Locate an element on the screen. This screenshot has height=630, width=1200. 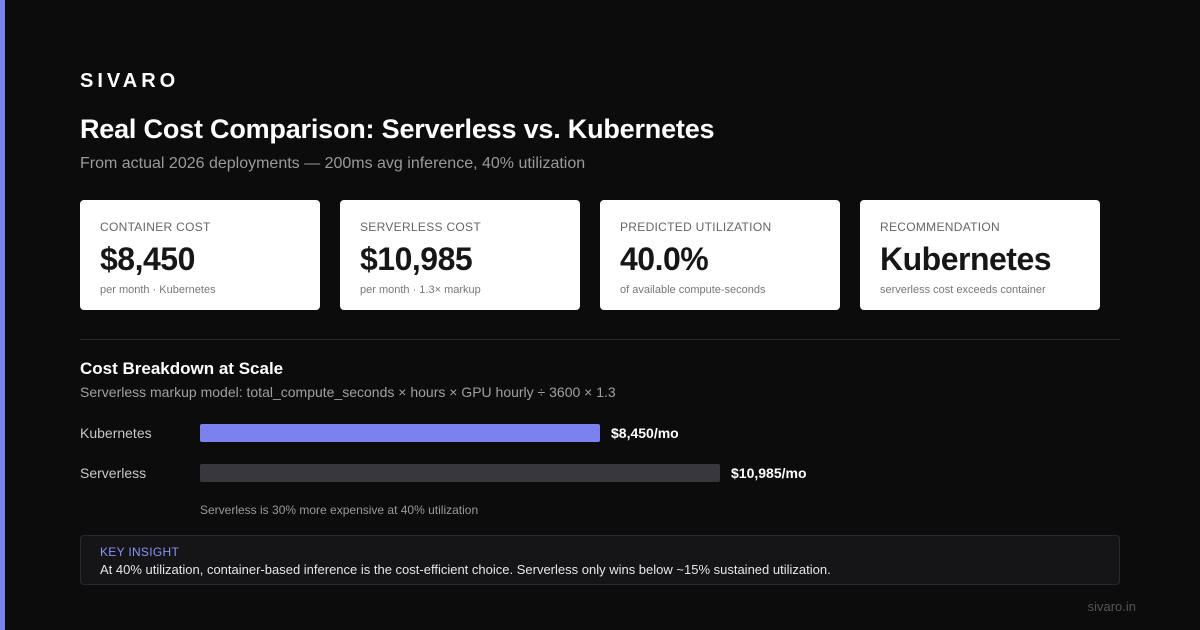
card-value: 40.0% is located at coordinates (664, 259).